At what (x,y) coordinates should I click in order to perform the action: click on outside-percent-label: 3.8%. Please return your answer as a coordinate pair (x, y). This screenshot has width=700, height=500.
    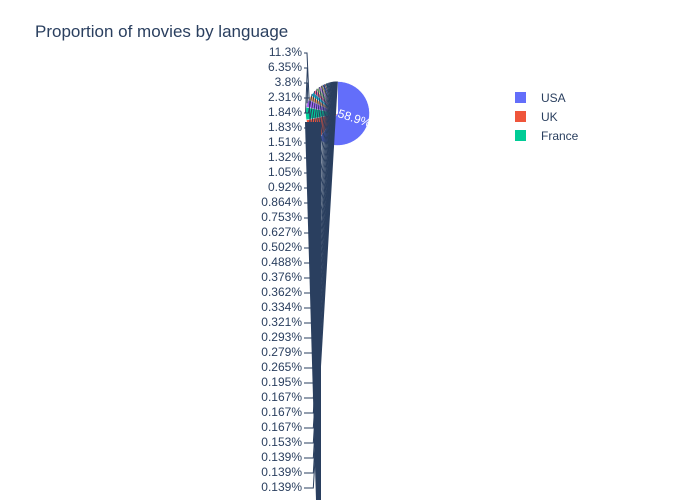
    Looking at the image, I should click on (289, 82).